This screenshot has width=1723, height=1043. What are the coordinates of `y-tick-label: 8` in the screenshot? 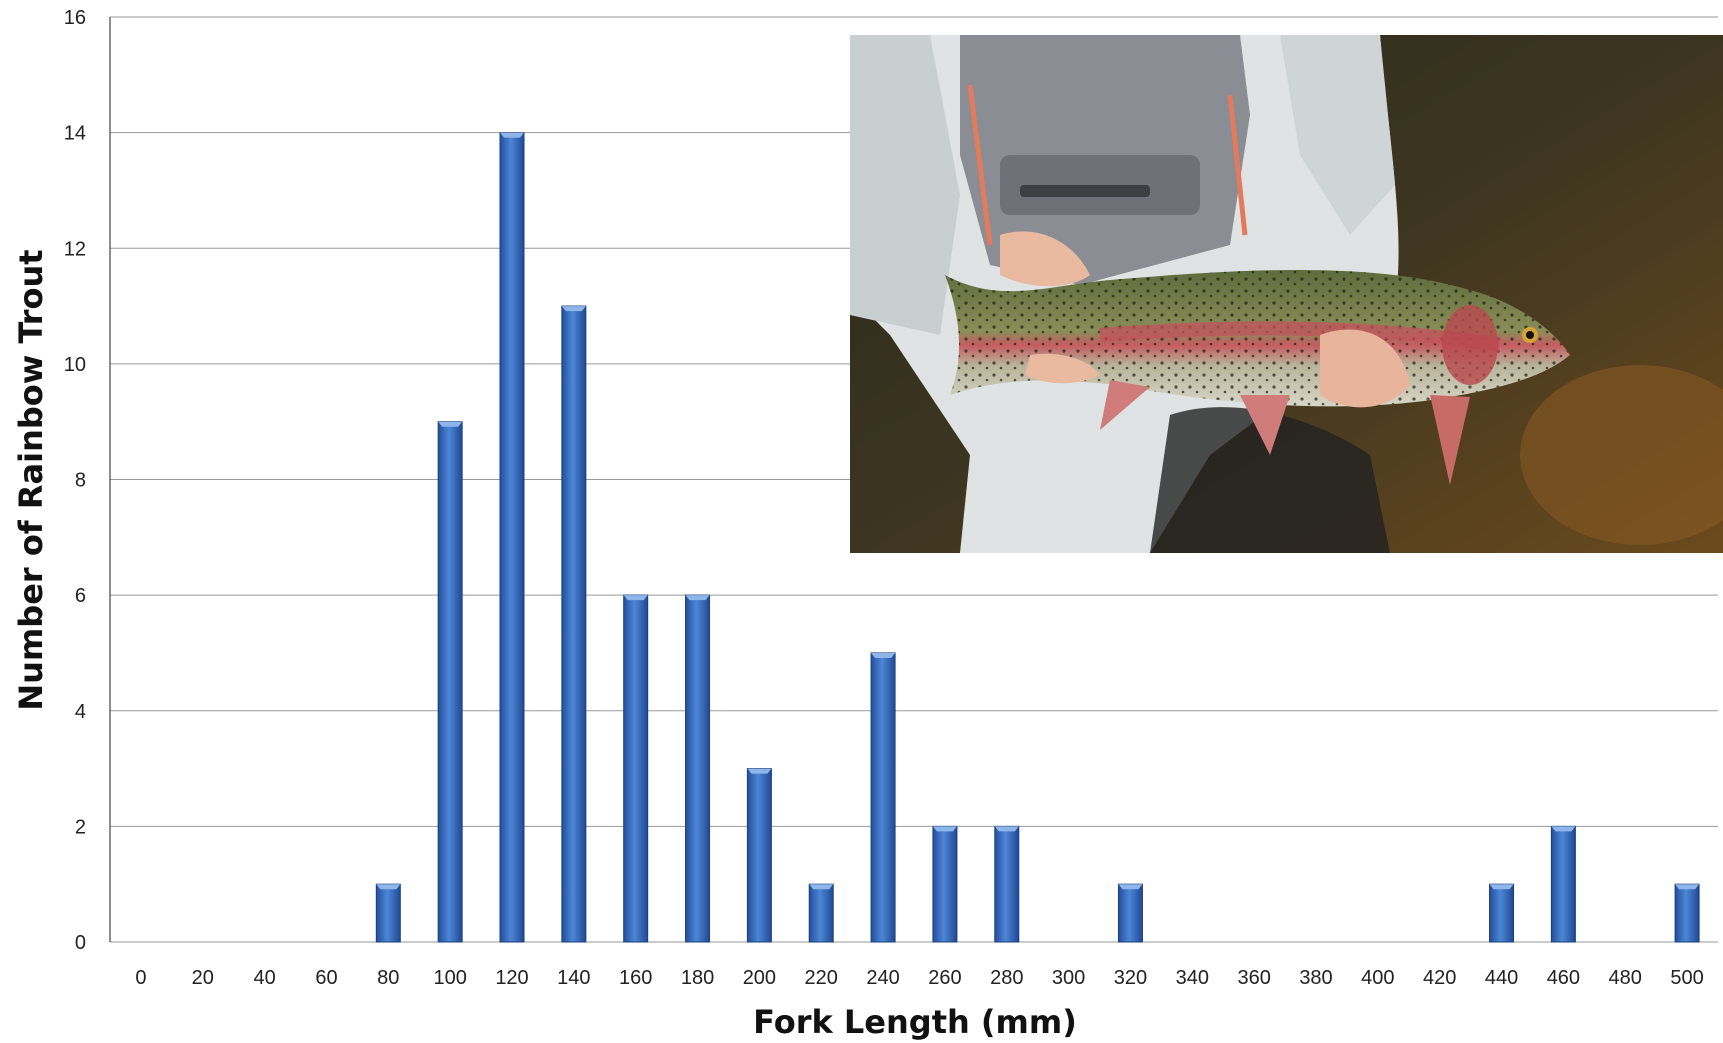 It's located at (80, 481).